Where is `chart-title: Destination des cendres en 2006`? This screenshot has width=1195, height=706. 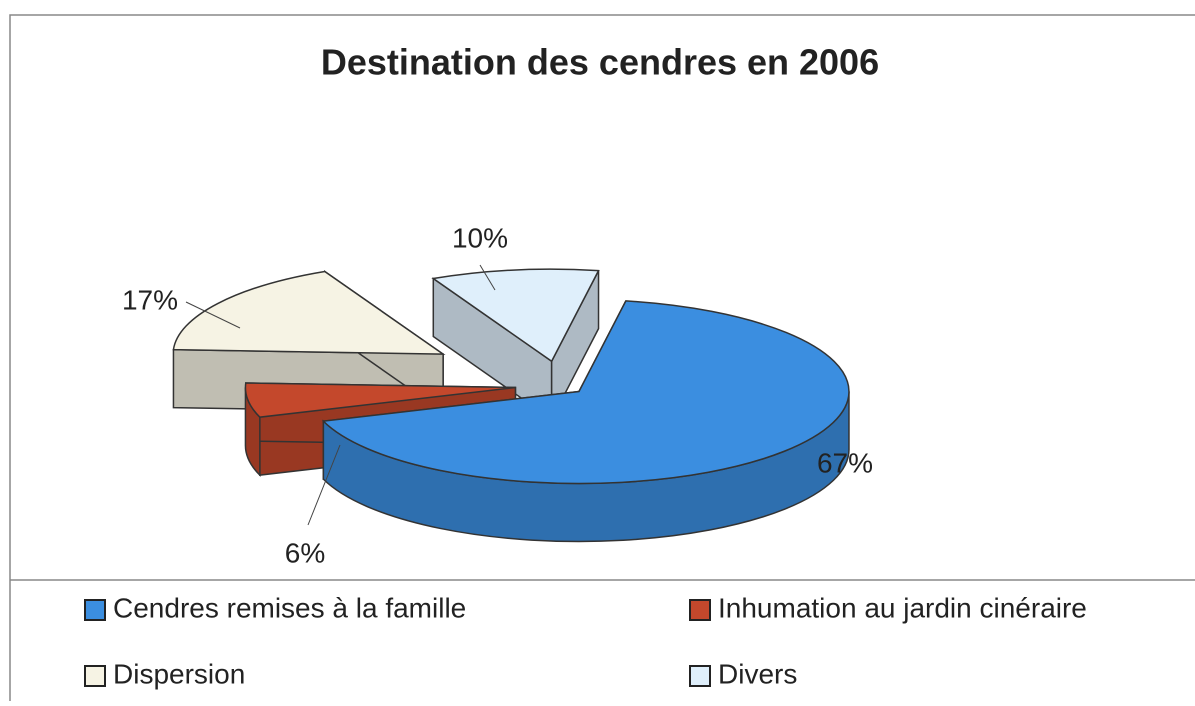
chart-title: Destination des cendres en 2006 is located at coordinates (600, 62).